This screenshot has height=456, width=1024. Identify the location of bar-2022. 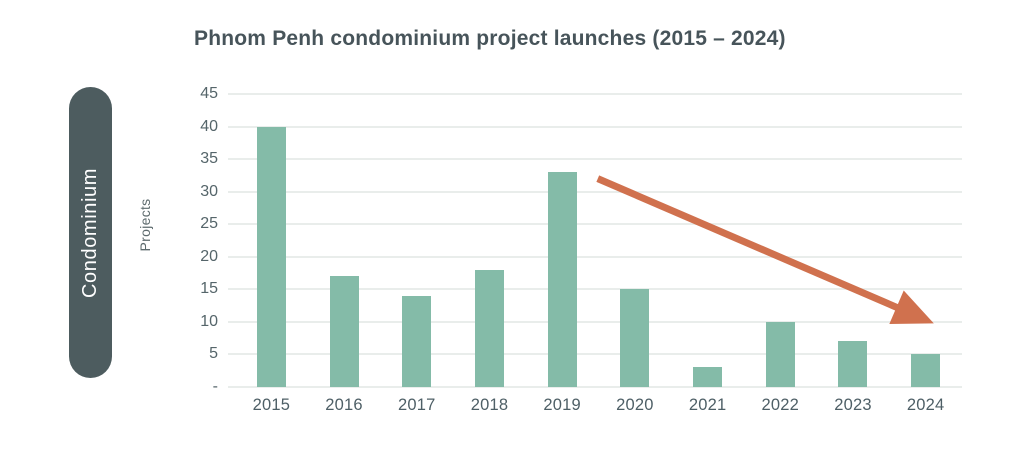
(780, 354).